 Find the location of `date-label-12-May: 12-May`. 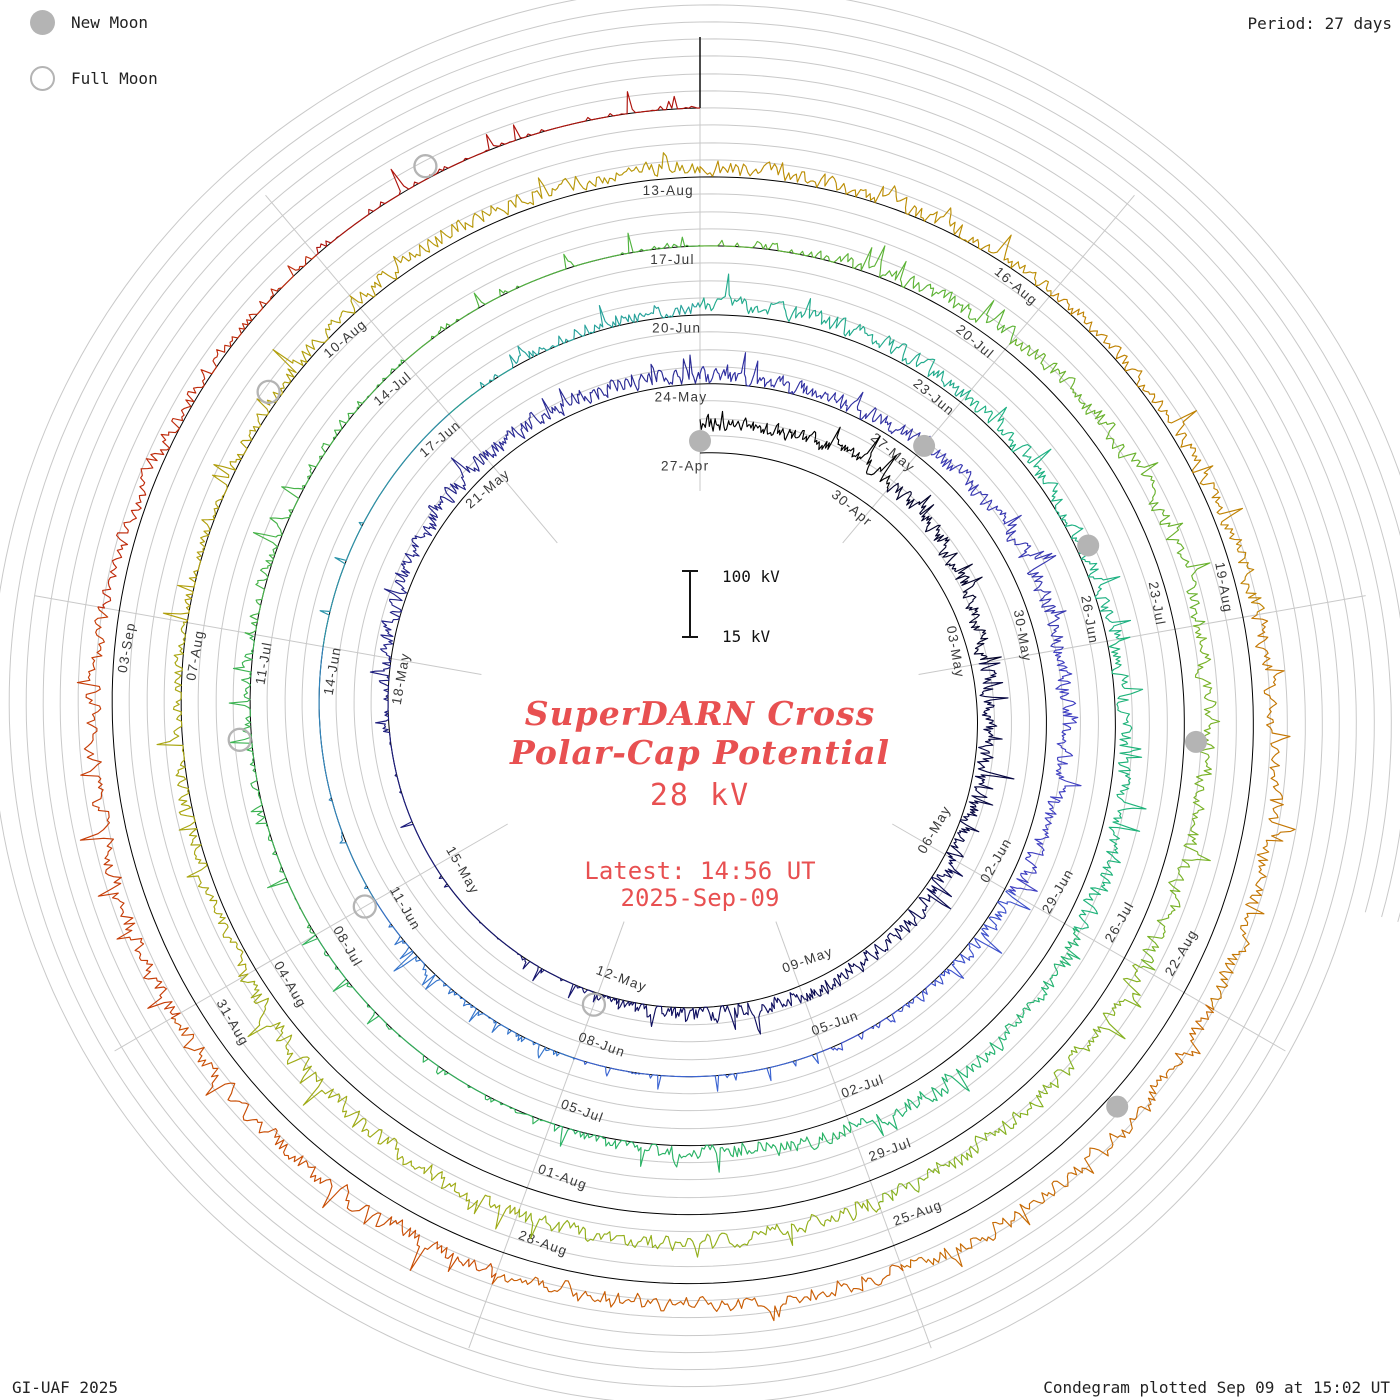

date-label-12-May: 12-May is located at coordinates (621, 978).